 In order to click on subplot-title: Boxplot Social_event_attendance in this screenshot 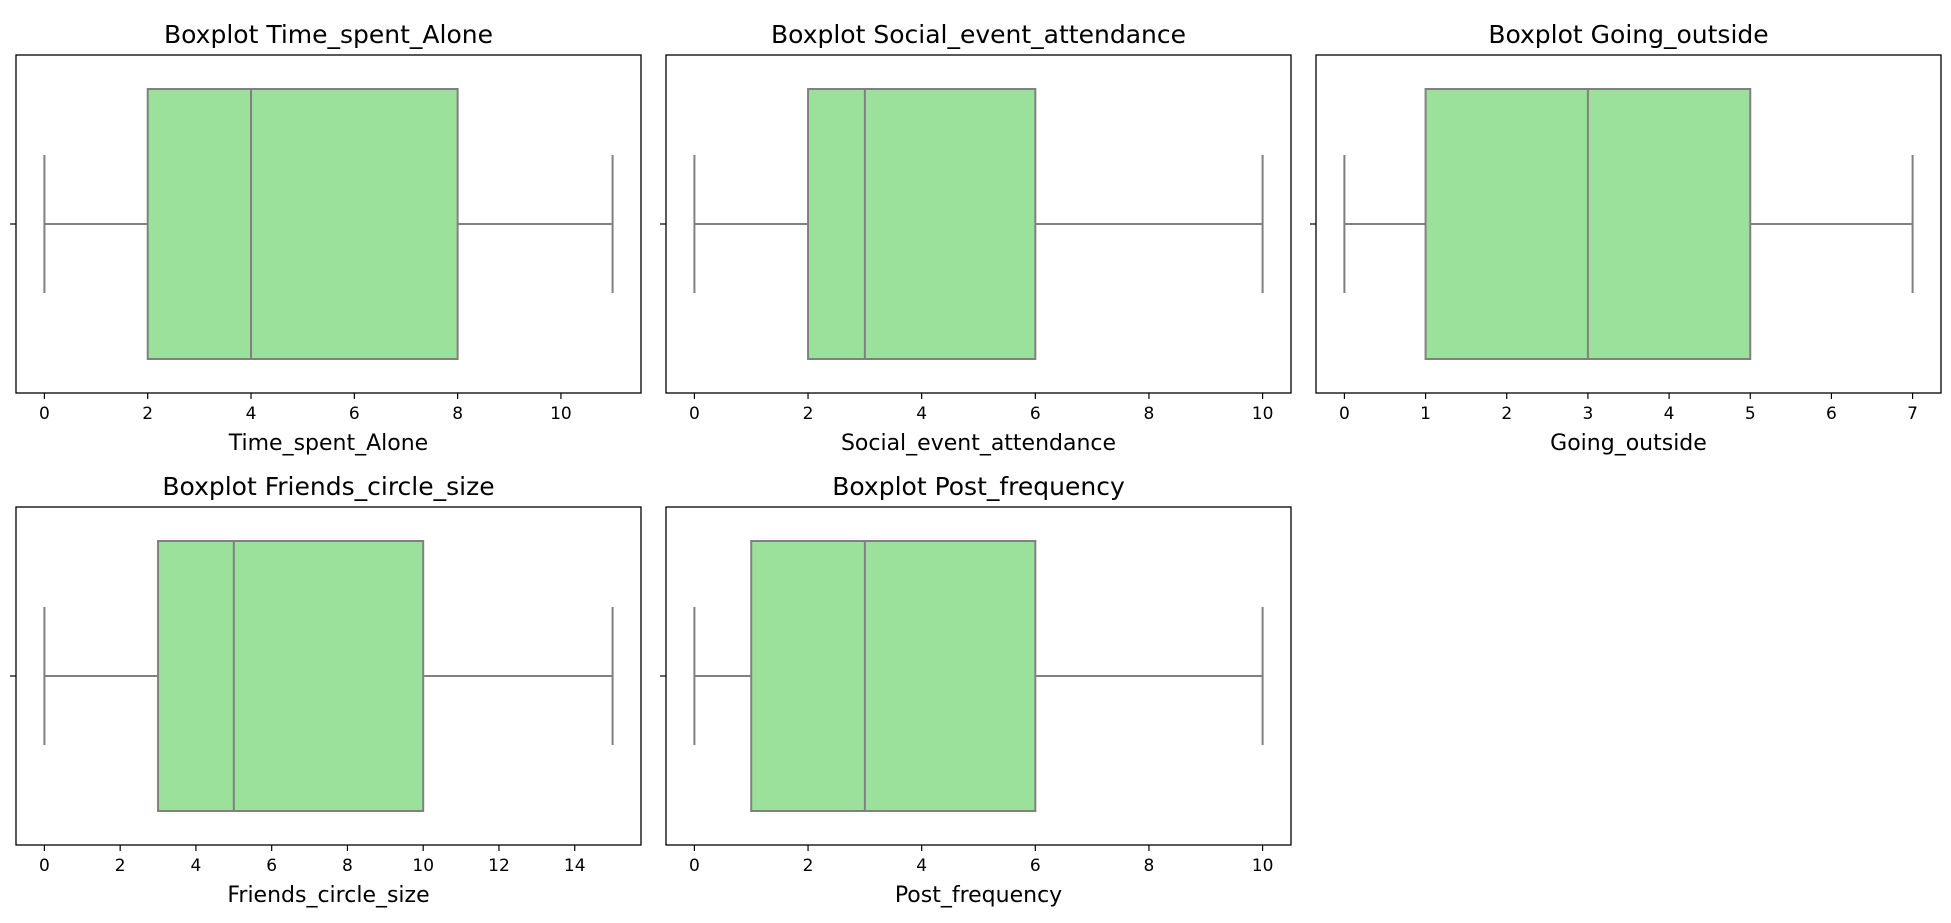, I will do `click(978, 34)`.